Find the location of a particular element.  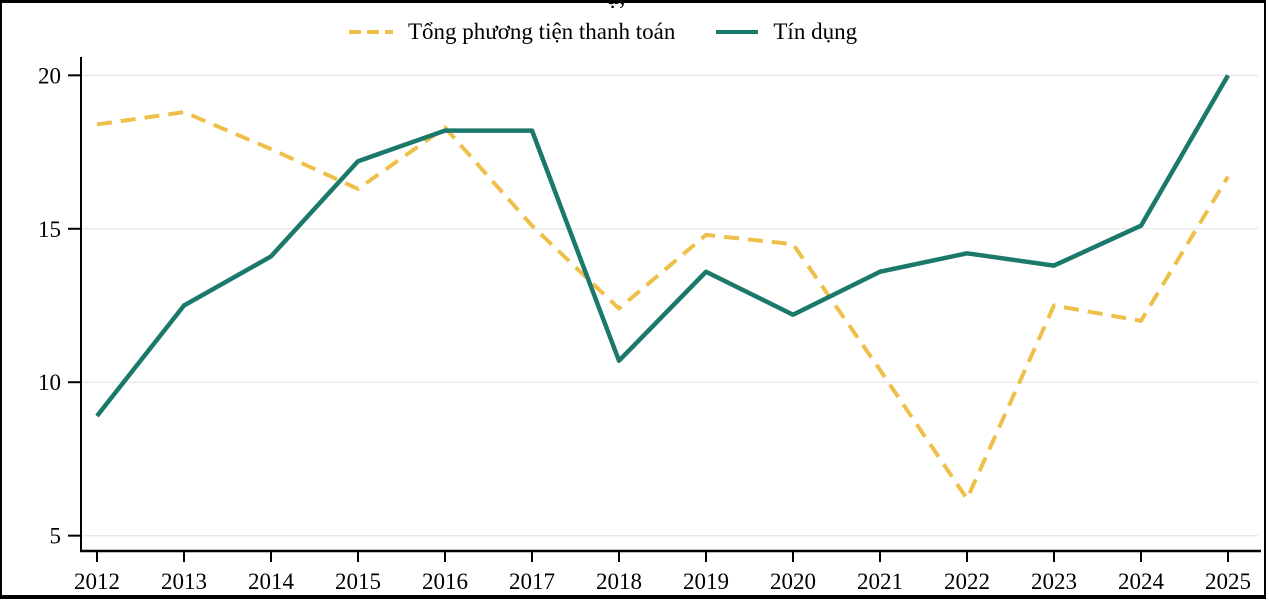

legend-item-tong-phuong-tien: Tổng phương tiện thanh toán is located at coordinates (511, 32).